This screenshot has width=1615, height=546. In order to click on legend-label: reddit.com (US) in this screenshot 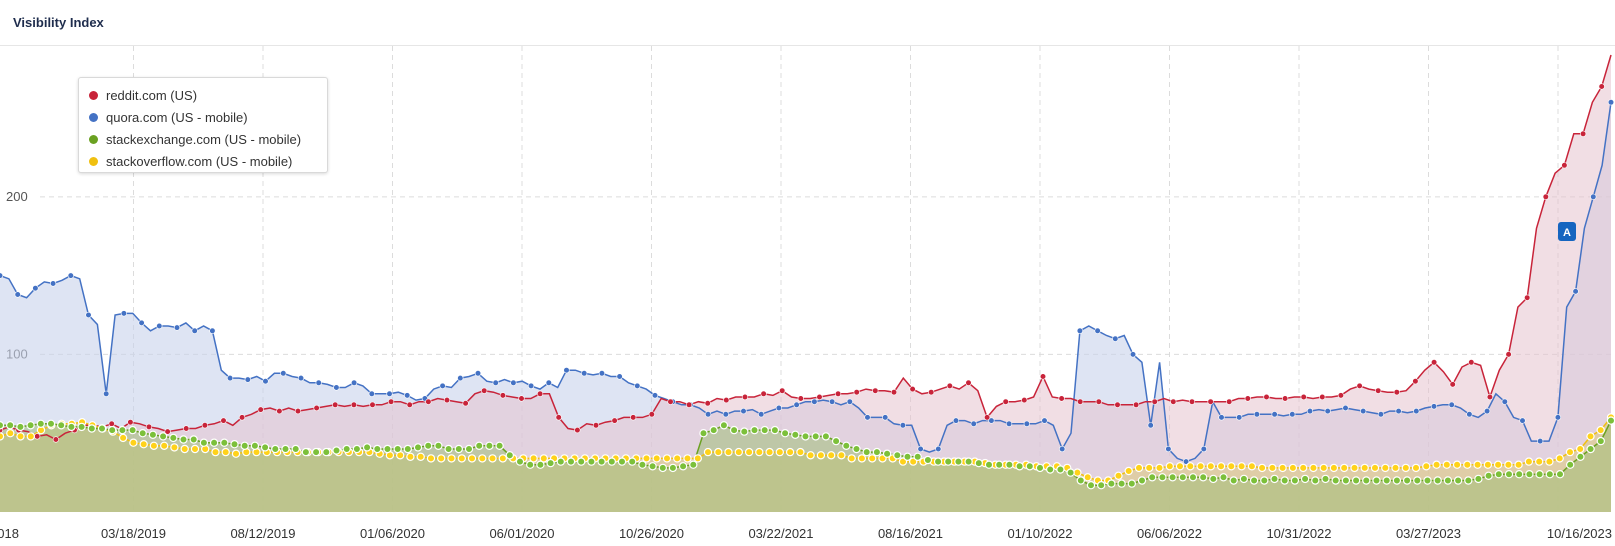, I will do `click(152, 95)`.